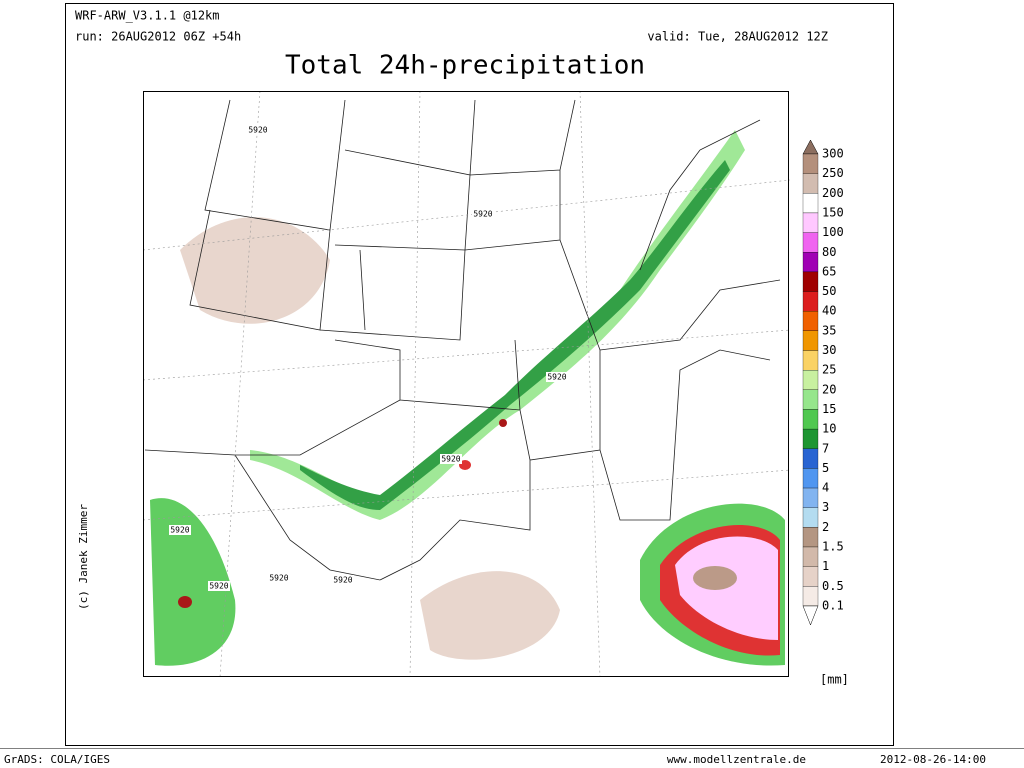  What do you see at coordinates (833, 547) in the screenshot?
I see `colorbar-label: 1.5` at bounding box center [833, 547].